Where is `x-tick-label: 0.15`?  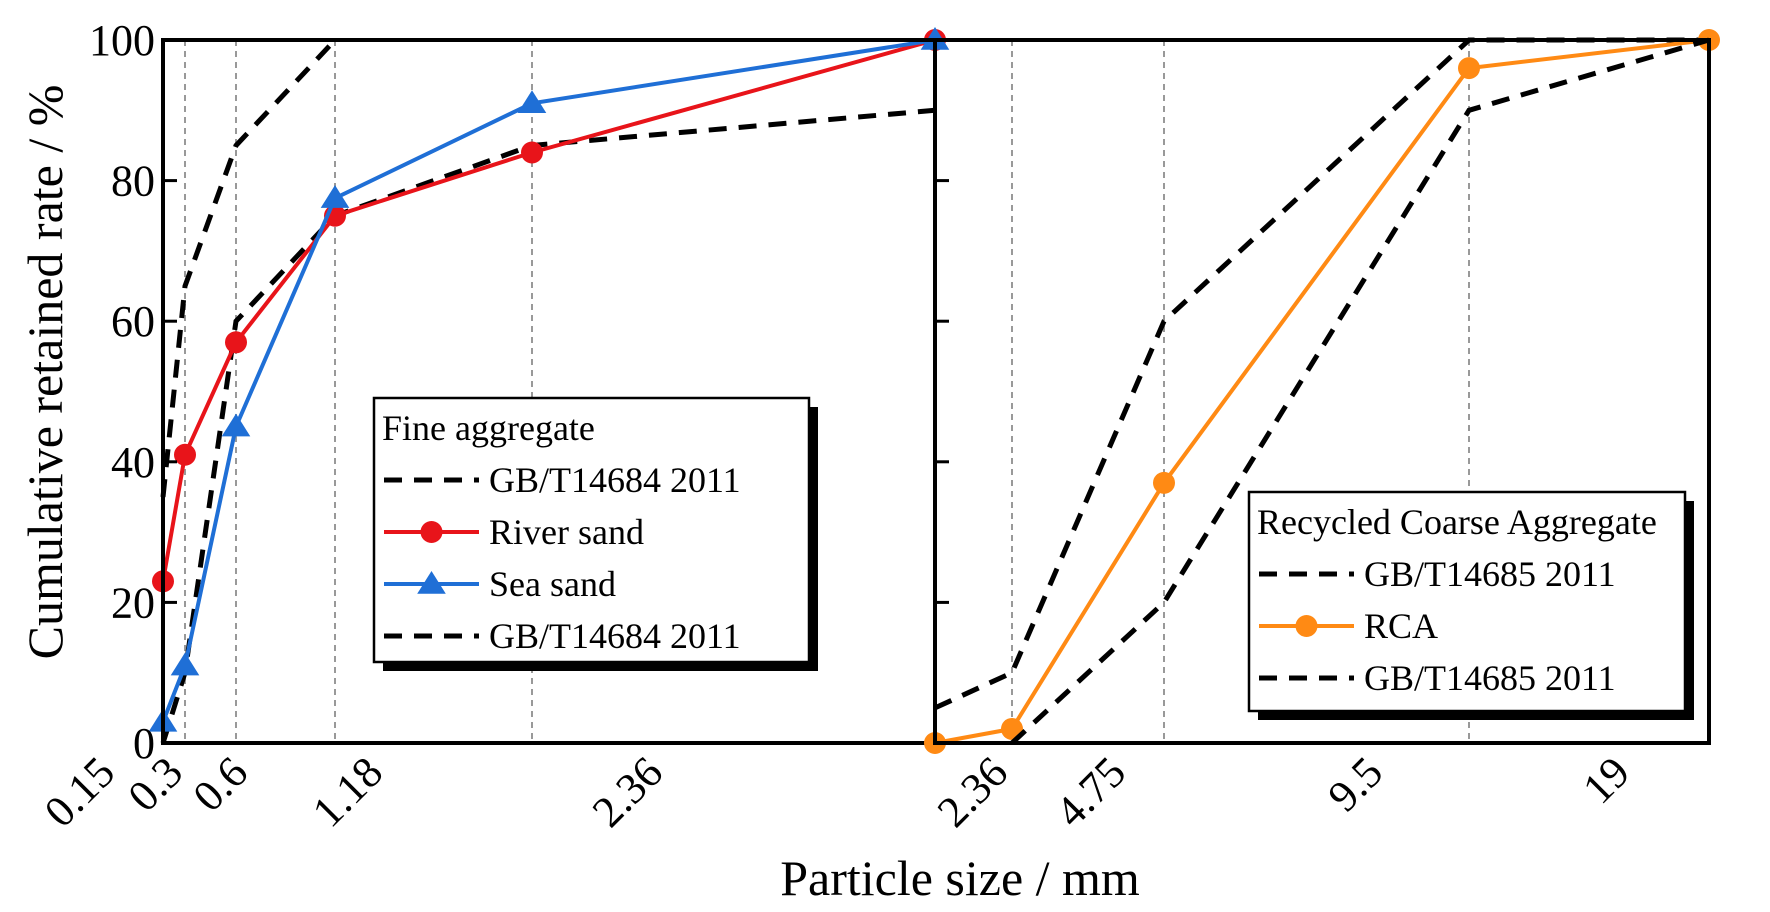 x-tick-label: 0.15 is located at coordinates (79, 791).